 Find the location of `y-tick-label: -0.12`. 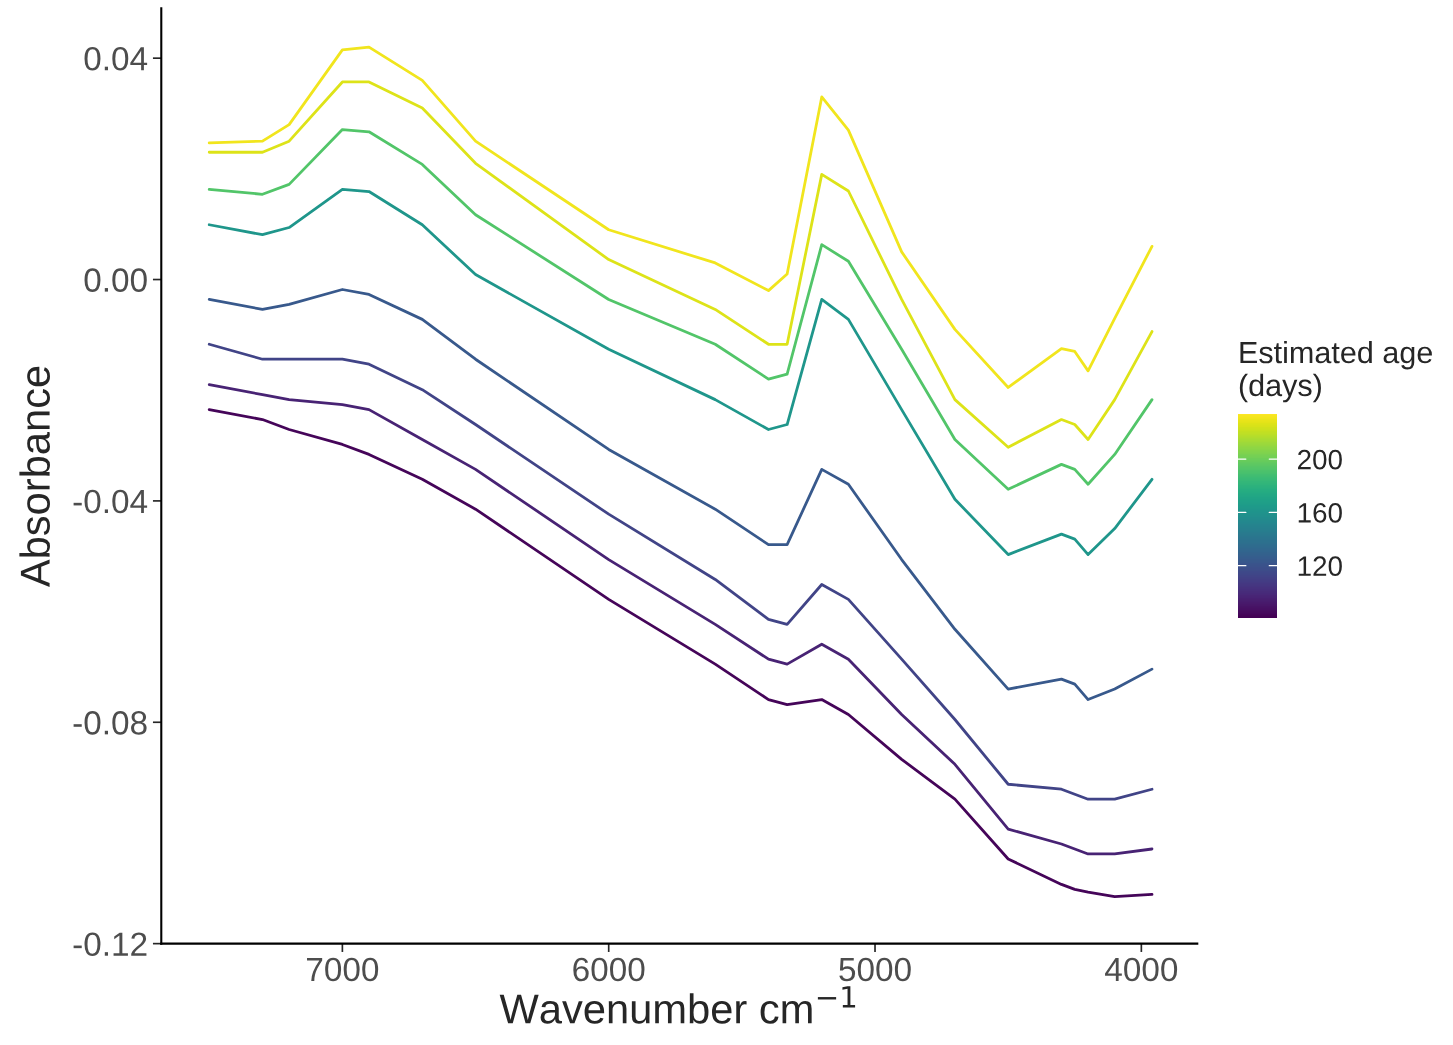

y-tick-label: -0.12 is located at coordinates (110, 944).